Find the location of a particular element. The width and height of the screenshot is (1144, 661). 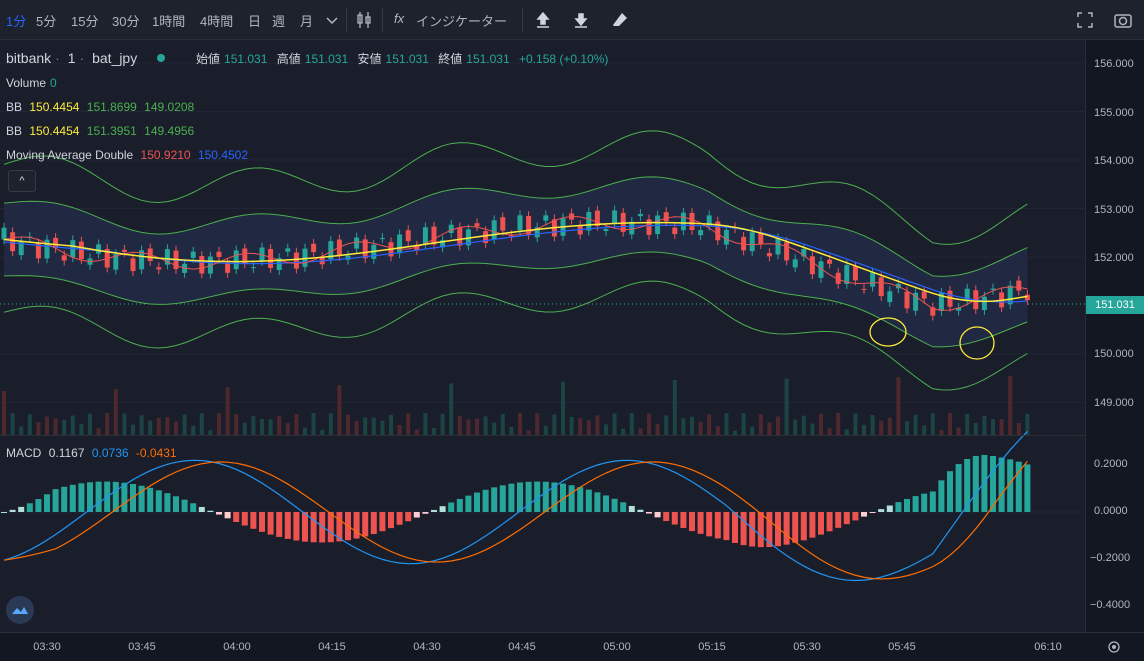

price-tick: 149.000 is located at coordinates (1114, 403).